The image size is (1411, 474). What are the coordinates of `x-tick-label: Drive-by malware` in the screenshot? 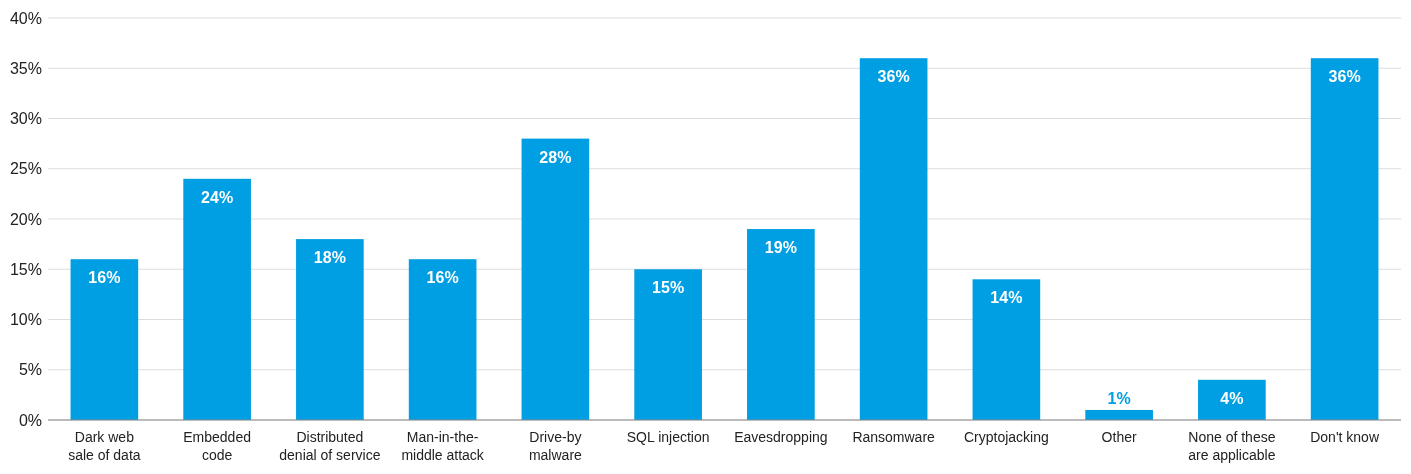 It's located at (555, 446).